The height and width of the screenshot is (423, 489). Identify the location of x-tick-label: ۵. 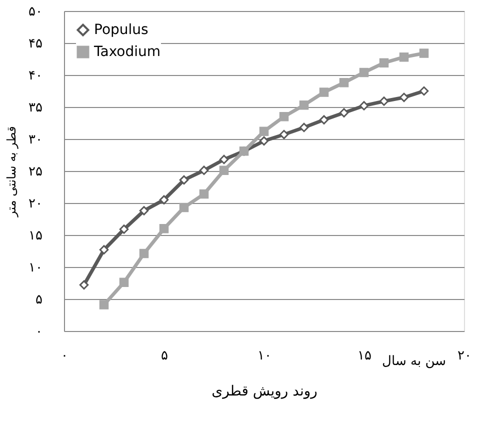
(164, 356).